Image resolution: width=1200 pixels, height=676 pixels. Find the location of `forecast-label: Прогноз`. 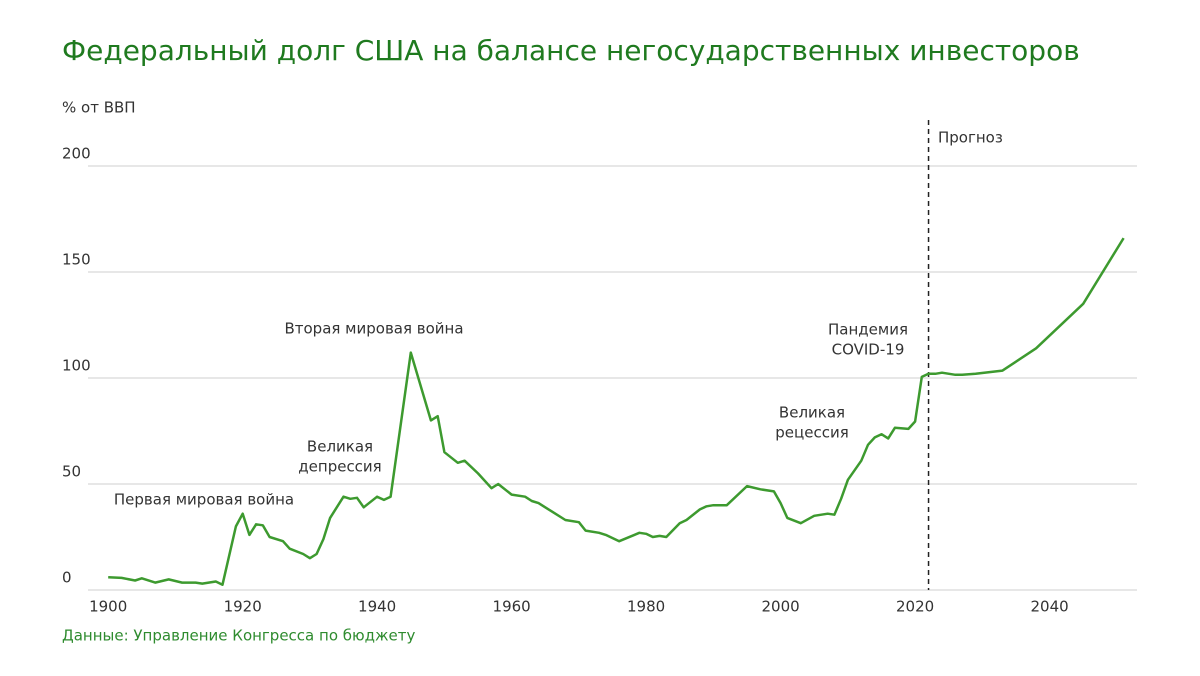

forecast-label: Прогноз is located at coordinates (970, 138).